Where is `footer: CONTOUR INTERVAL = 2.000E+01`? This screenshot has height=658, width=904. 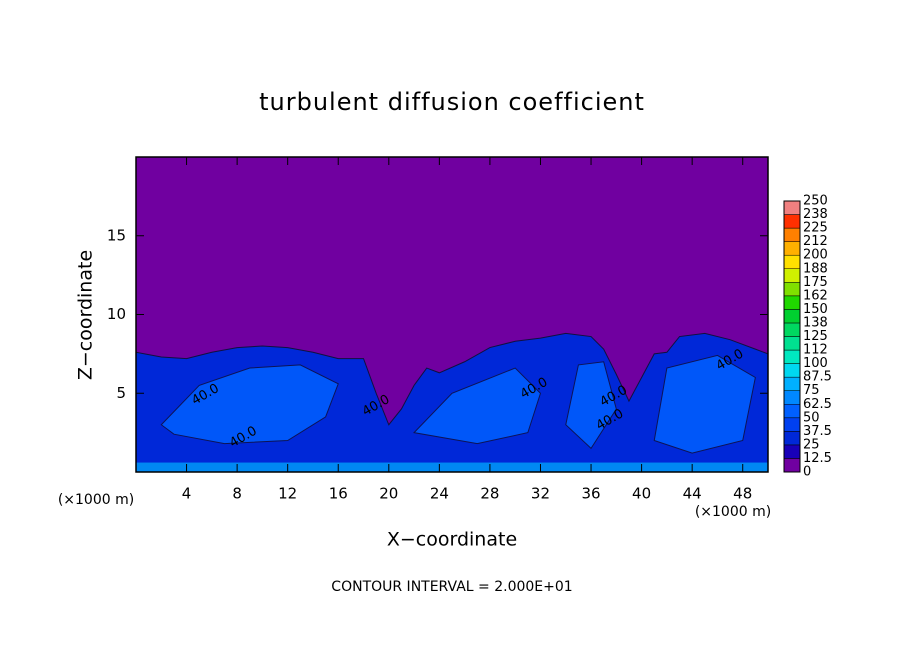 footer: CONTOUR INTERVAL = 2.000E+01 is located at coordinates (451, 587).